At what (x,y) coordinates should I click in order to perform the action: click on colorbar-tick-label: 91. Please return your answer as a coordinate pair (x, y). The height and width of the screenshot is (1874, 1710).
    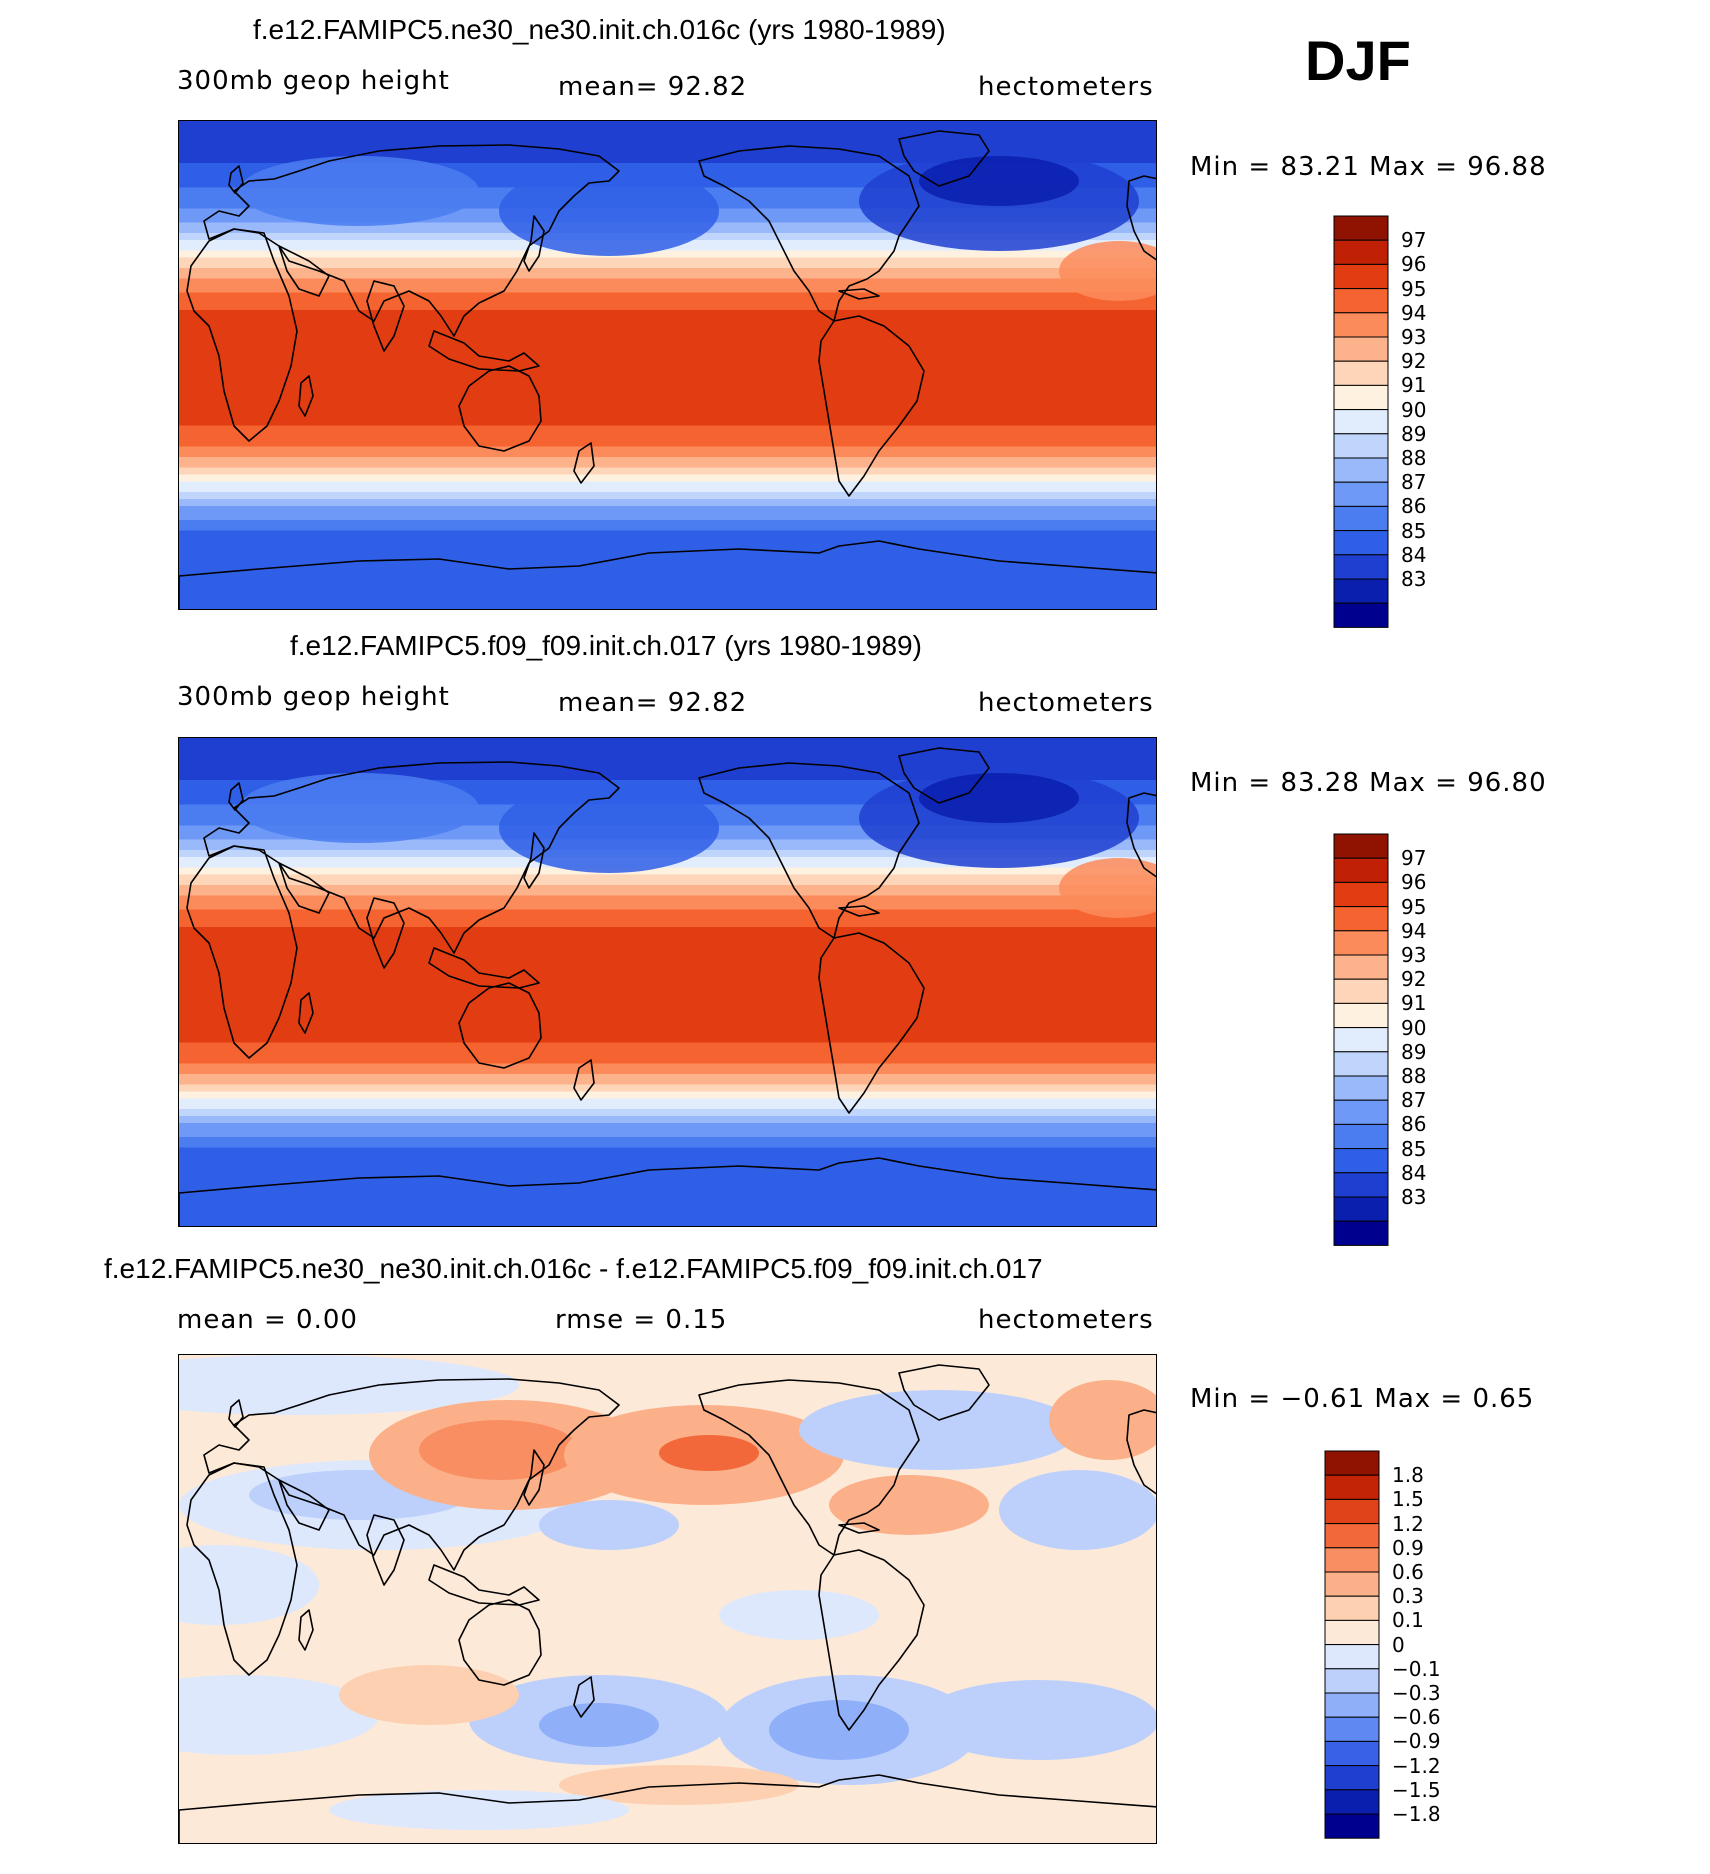
    Looking at the image, I should click on (1414, 385).